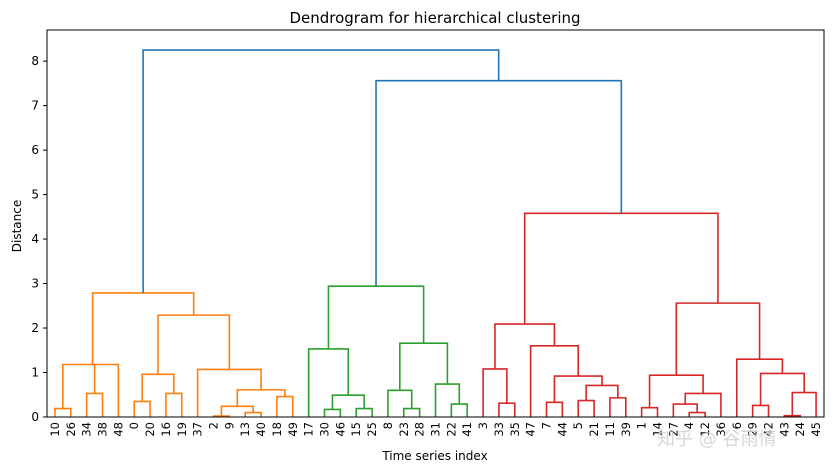 The width and height of the screenshot is (833, 474). Describe the element at coordinates (35, 284) in the screenshot. I see `y-tick-label: 3` at that location.